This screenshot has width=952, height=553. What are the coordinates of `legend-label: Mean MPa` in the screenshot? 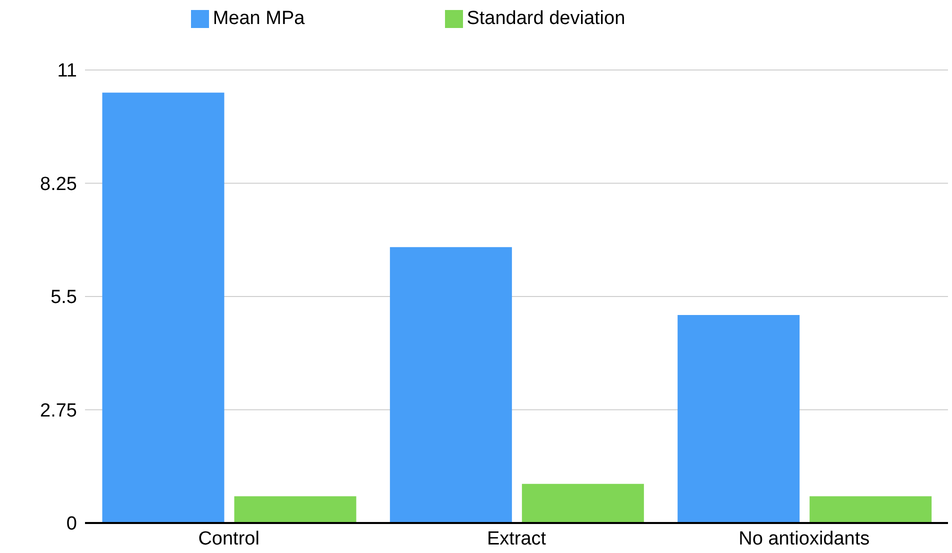 It's located at (258, 18).